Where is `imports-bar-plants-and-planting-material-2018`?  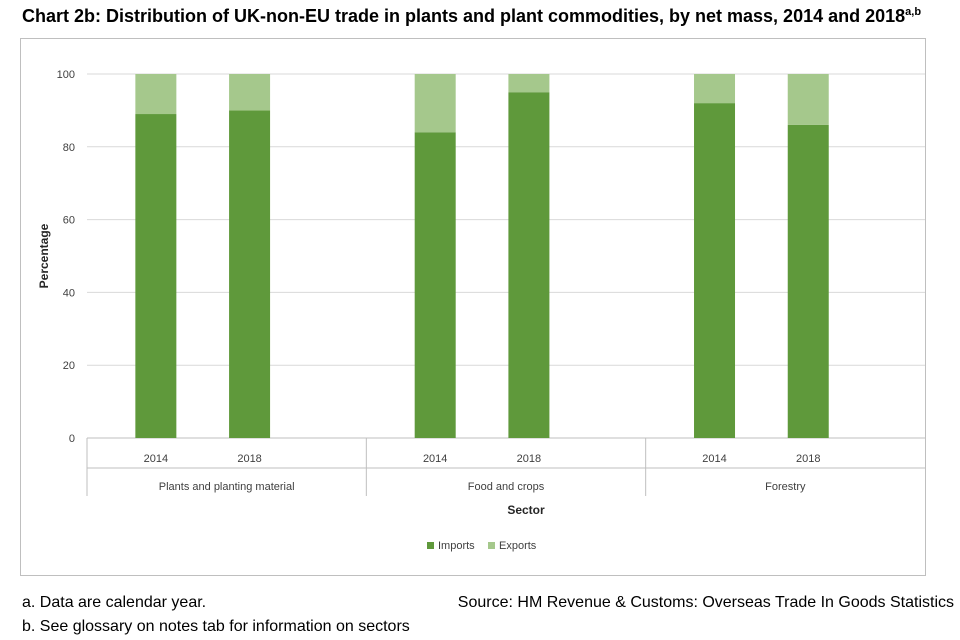 imports-bar-plants-and-planting-material-2018 is located at coordinates (250, 274).